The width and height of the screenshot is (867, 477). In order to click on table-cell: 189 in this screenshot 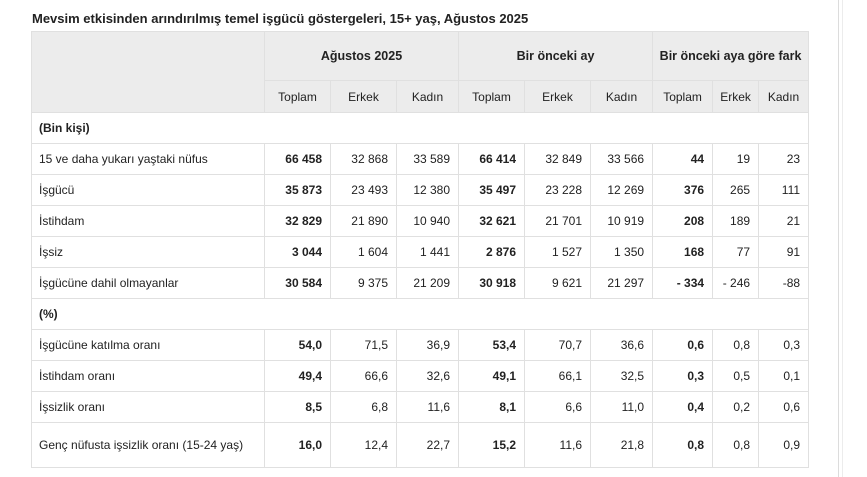, I will do `click(736, 221)`.